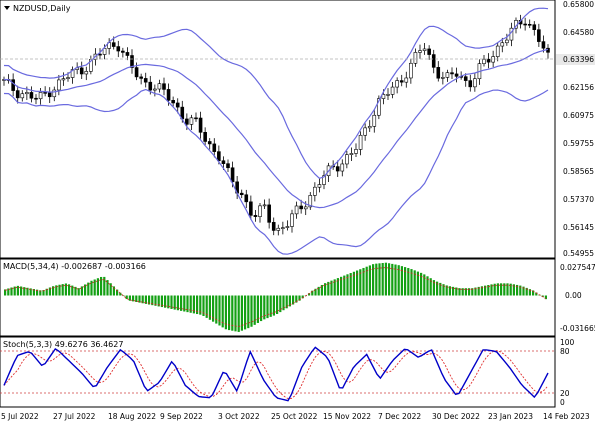 The height and width of the screenshot is (429, 595). I want to click on current-price-label: 0.63396, so click(578, 59).